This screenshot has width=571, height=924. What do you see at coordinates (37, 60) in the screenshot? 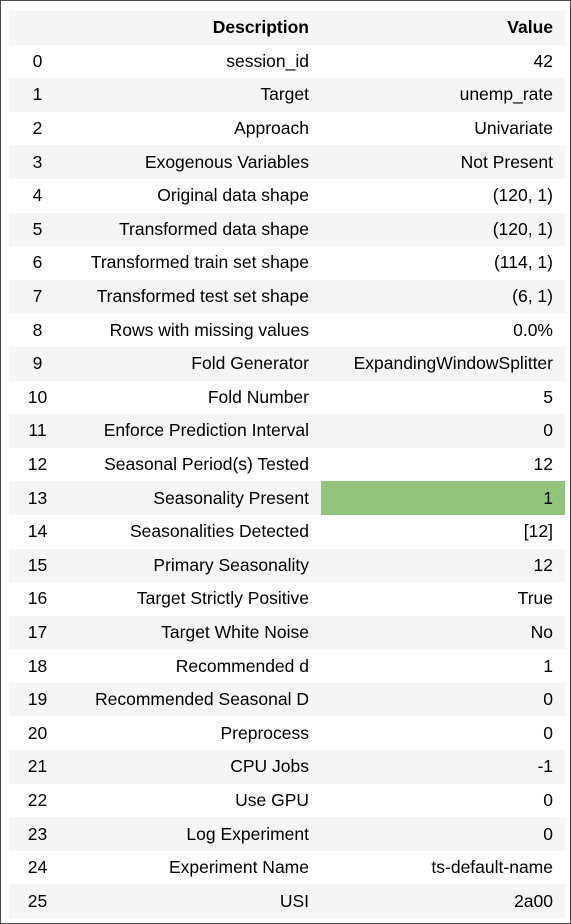
I see `row-index: 0` at bounding box center [37, 60].